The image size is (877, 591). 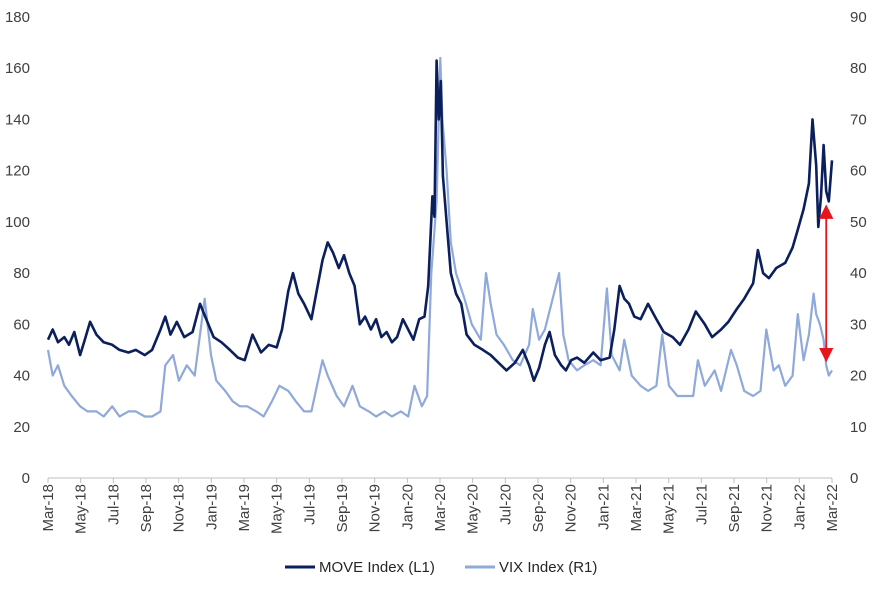 I want to click on y-right-tick-label: 10, so click(x=858, y=427).